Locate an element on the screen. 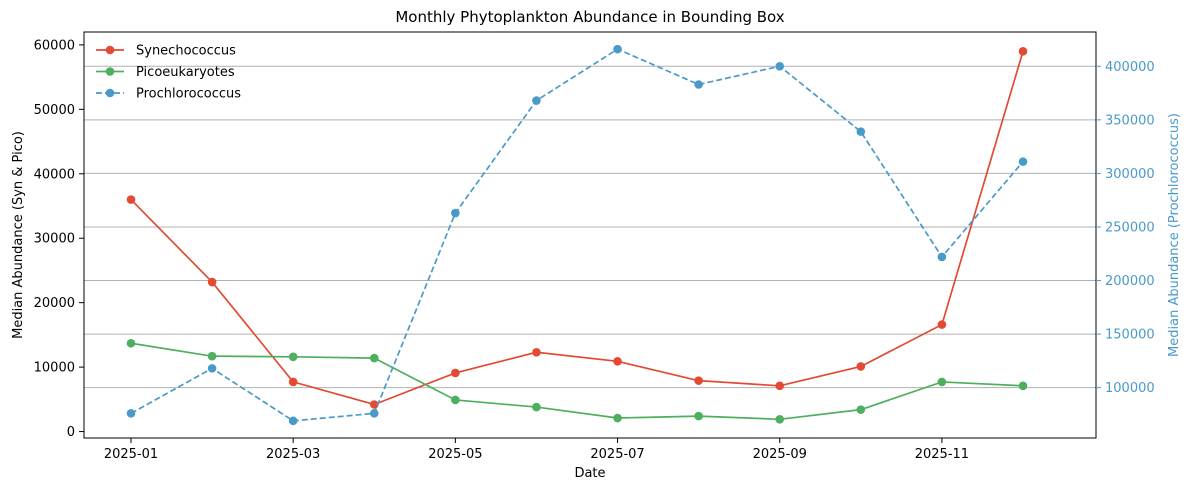  y-right-tick-label: 100000 is located at coordinates (1130, 388).